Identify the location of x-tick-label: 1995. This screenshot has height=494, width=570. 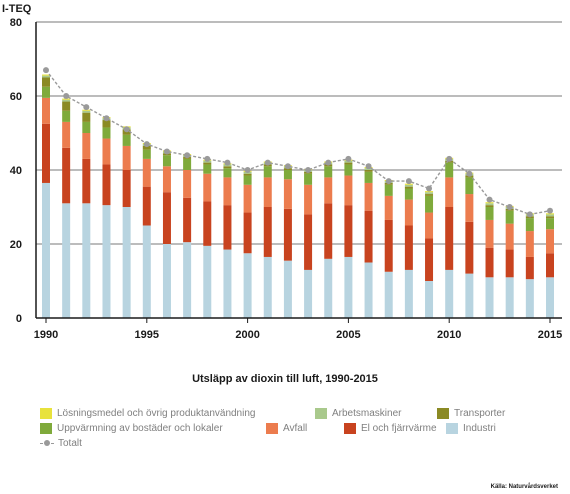
(147, 335).